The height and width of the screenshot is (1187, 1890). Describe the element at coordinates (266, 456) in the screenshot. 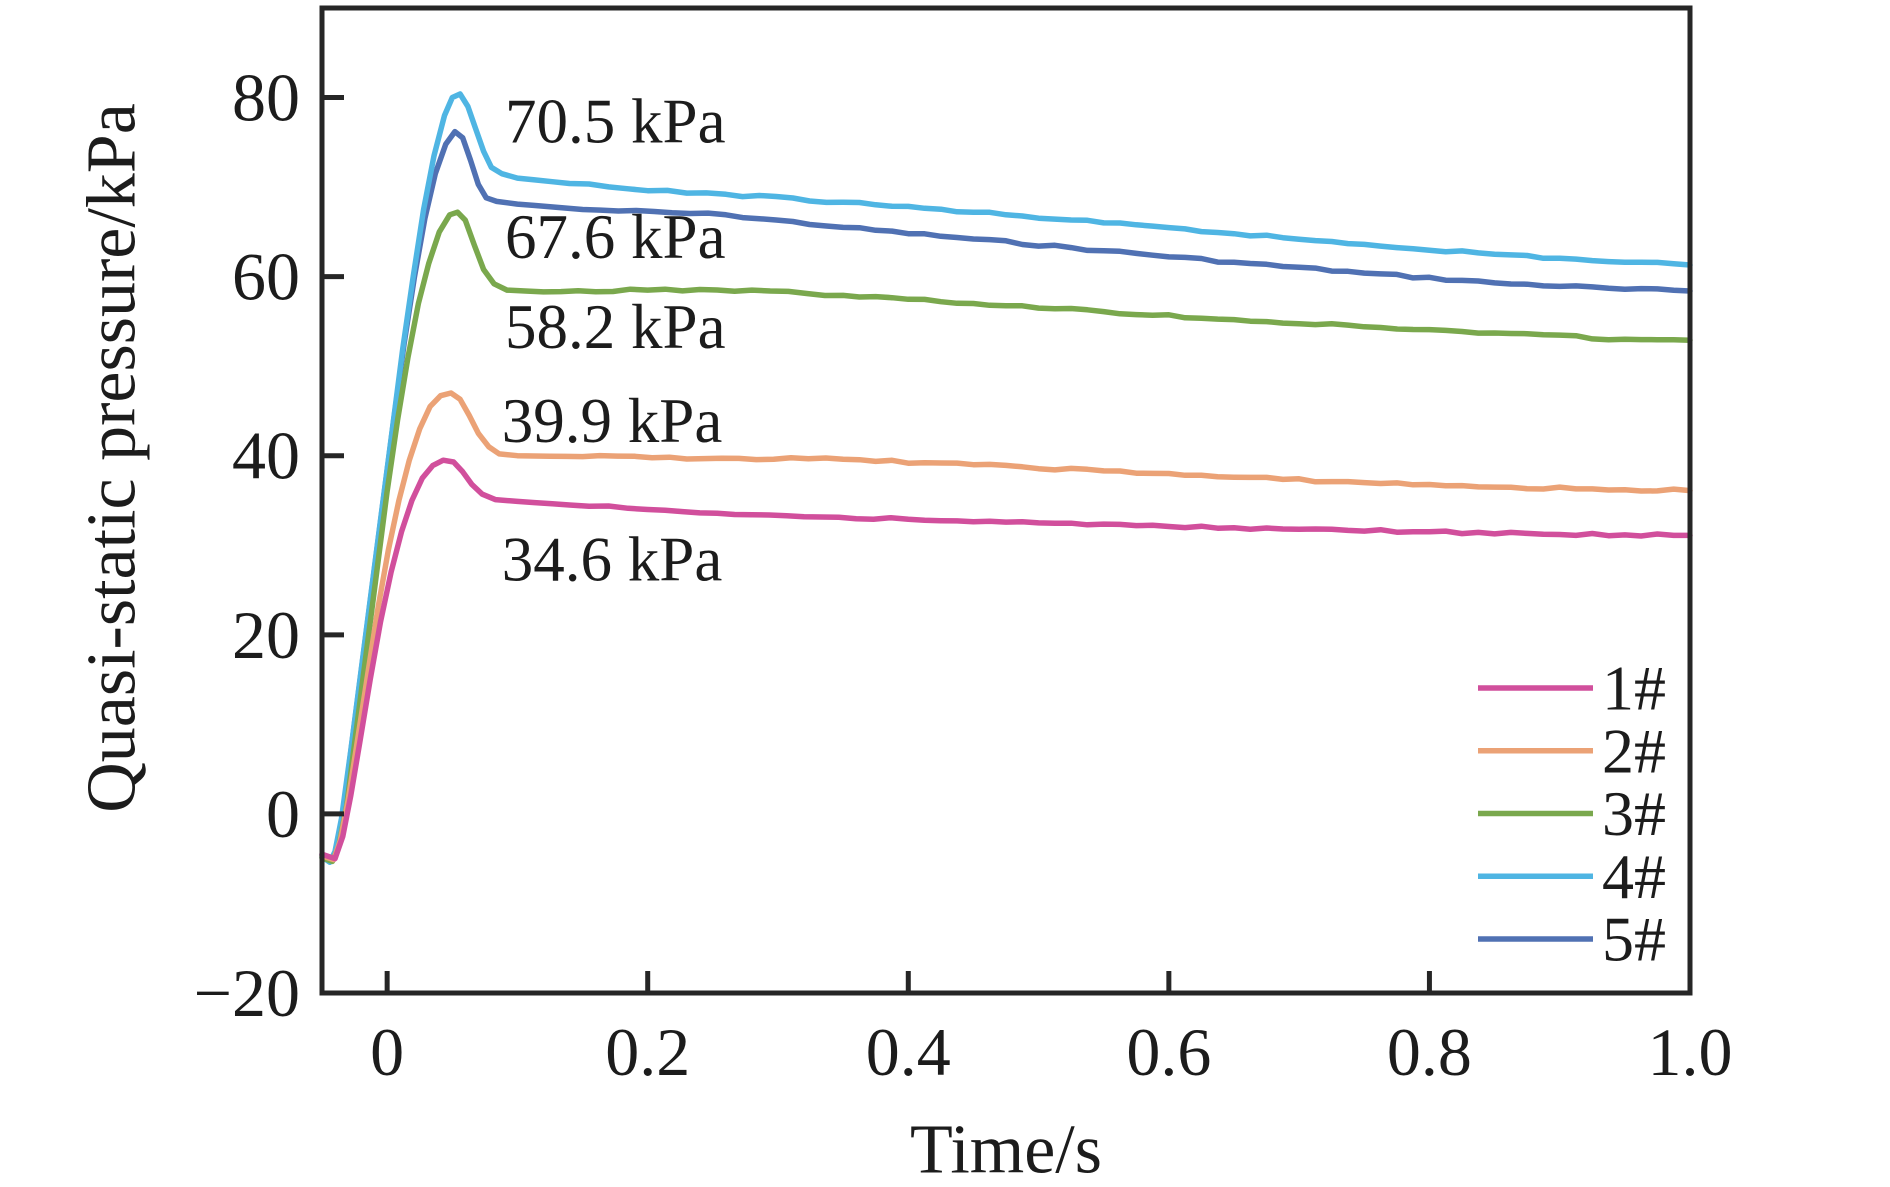

I see `y-tick-label: 40` at that location.